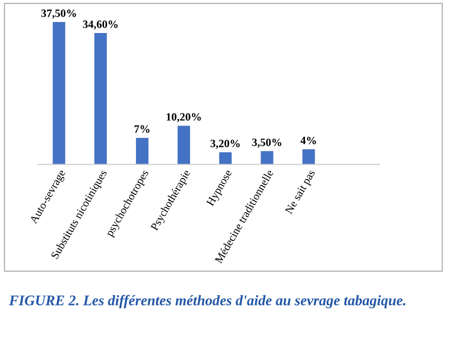  What do you see at coordinates (207, 301) in the screenshot?
I see `caption: FIGURE 2. Les différentes méthodes d'aide au sevrage tabagique.` at bounding box center [207, 301].